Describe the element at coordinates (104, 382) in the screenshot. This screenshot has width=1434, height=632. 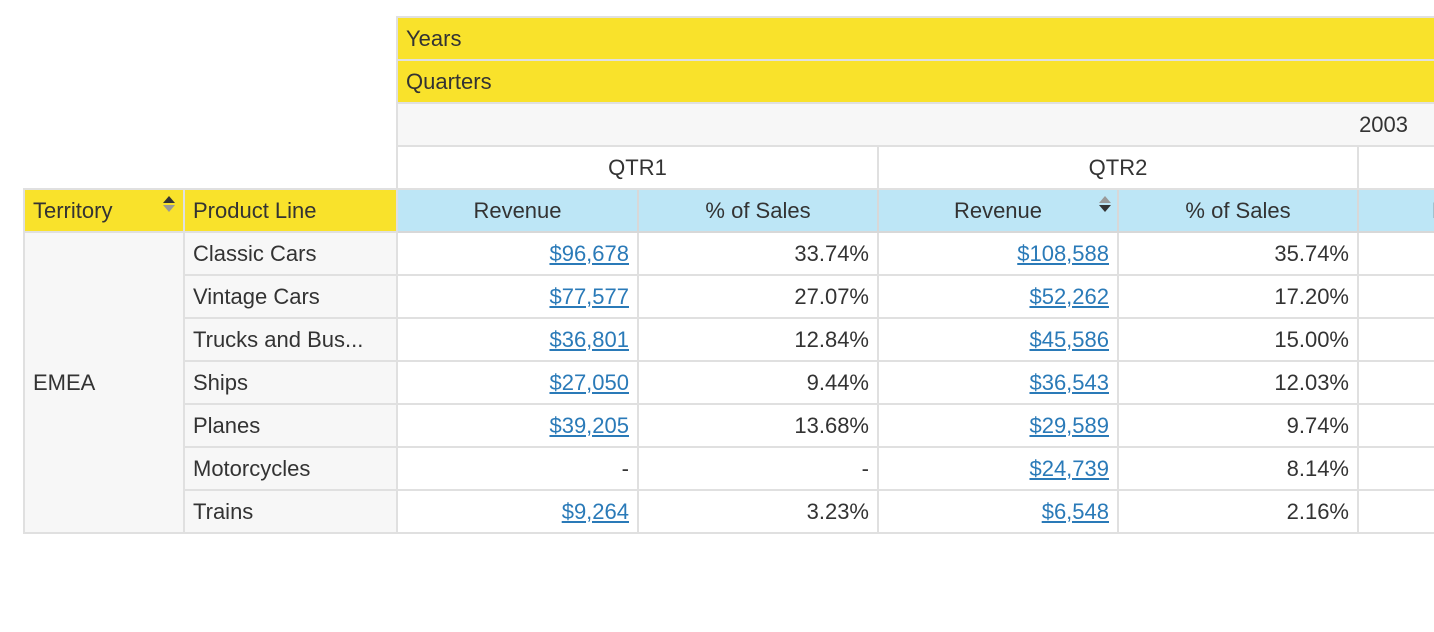
I see `territory-cell: EMEA` at that location.